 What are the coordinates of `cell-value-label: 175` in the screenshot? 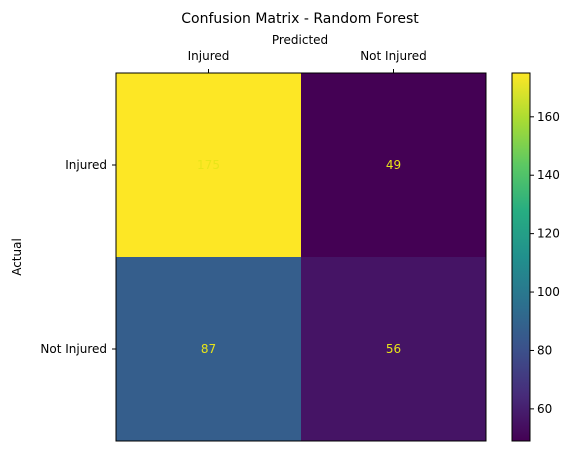 It's located at (208, 165).